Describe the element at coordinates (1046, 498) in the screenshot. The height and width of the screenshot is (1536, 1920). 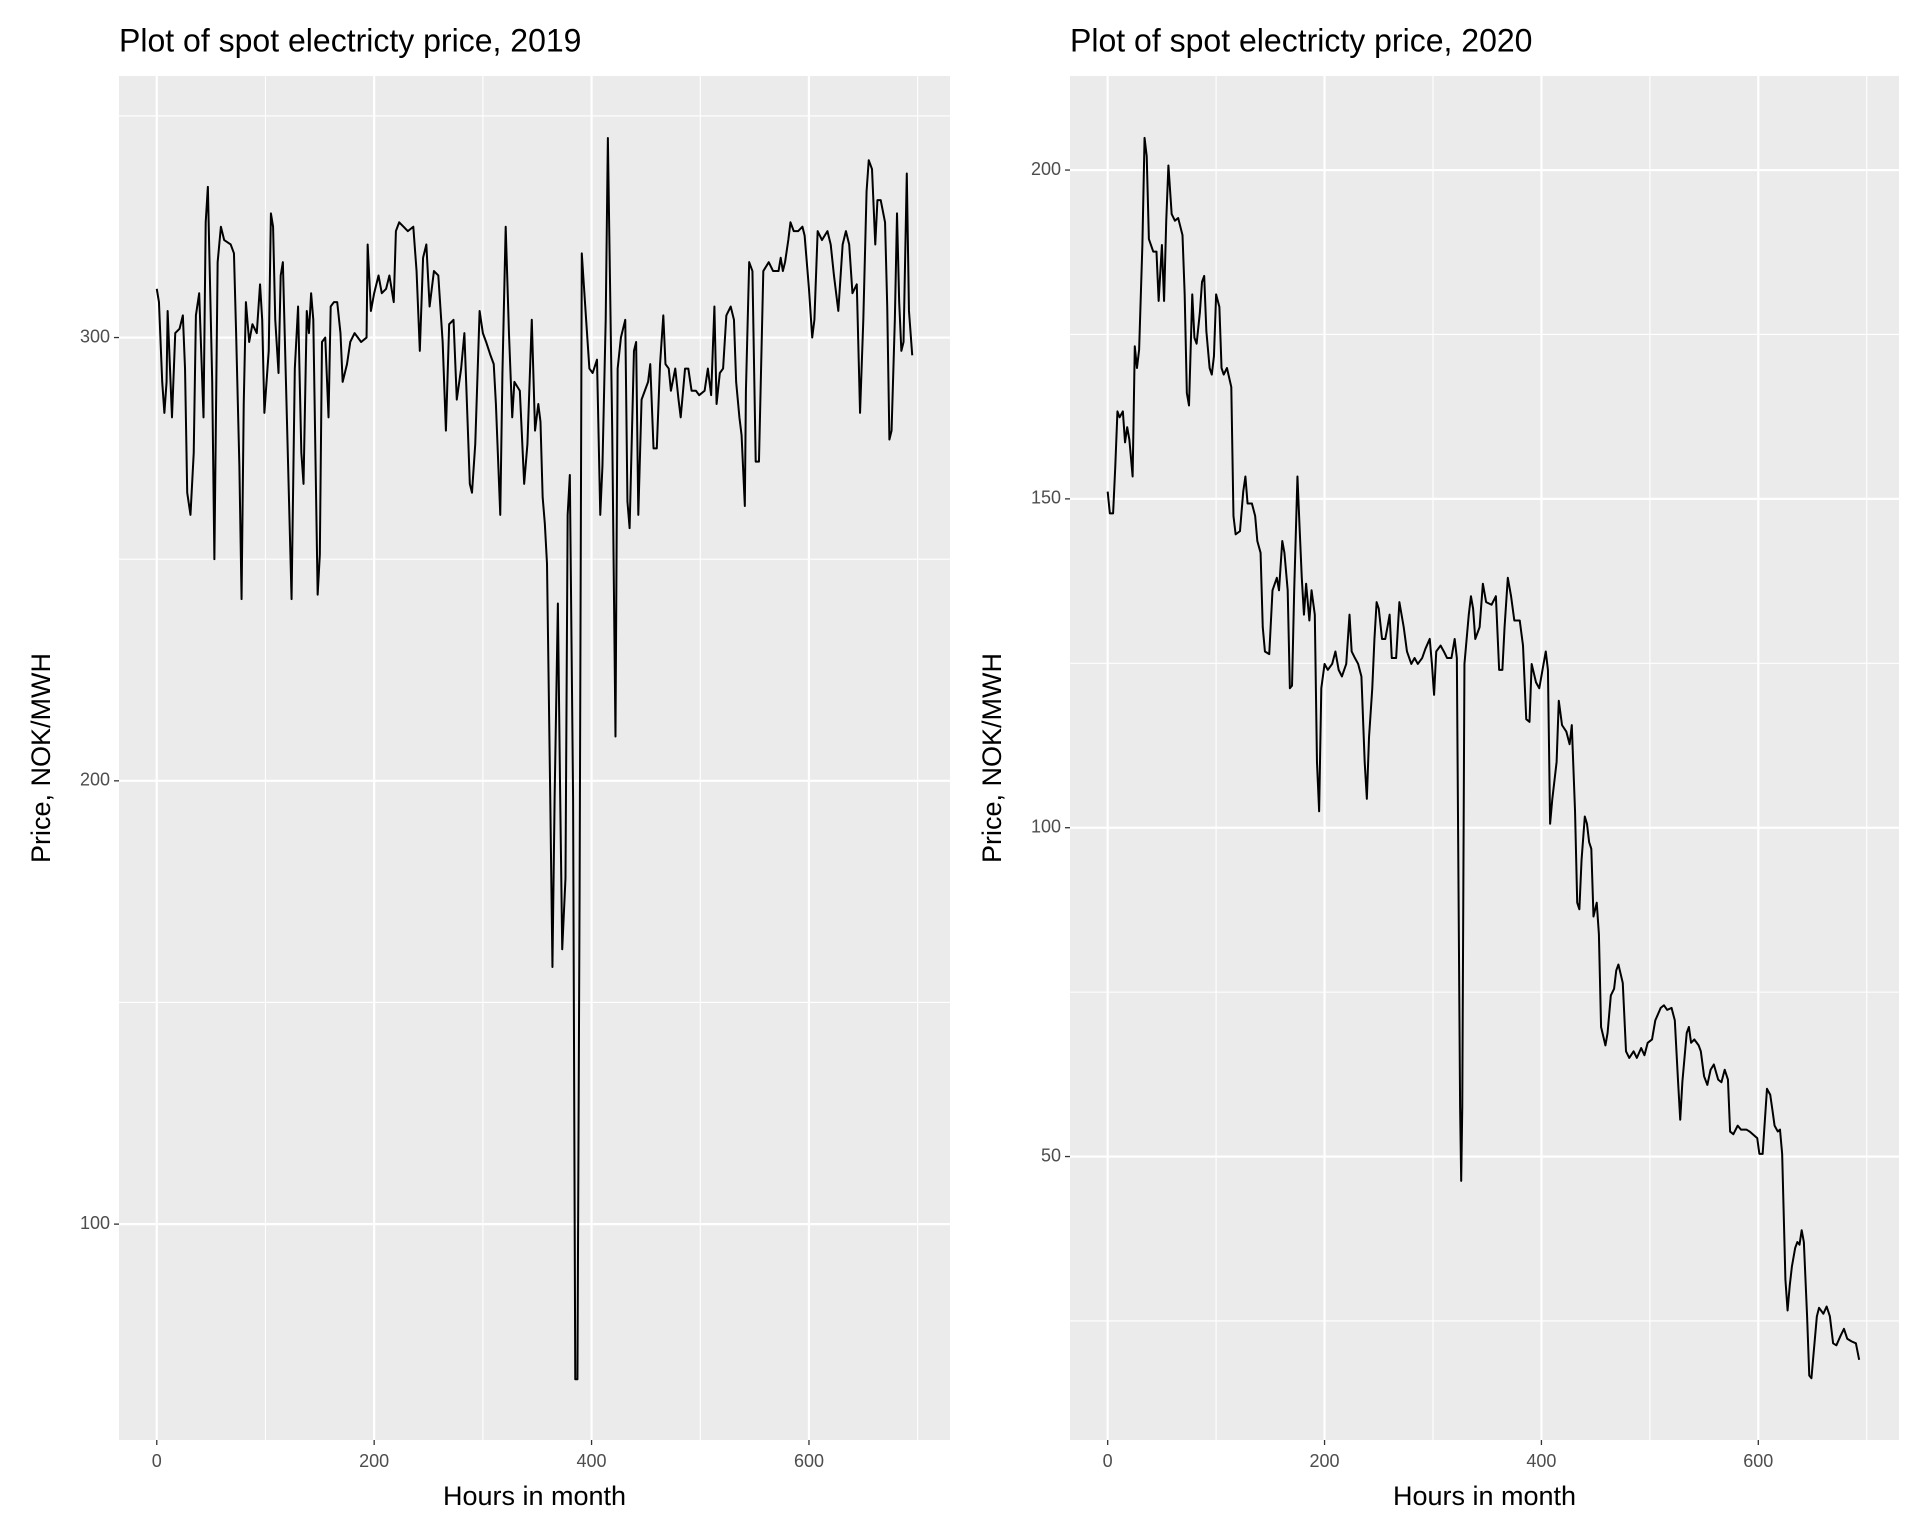
I see `y-tick-label: 150` at that location.